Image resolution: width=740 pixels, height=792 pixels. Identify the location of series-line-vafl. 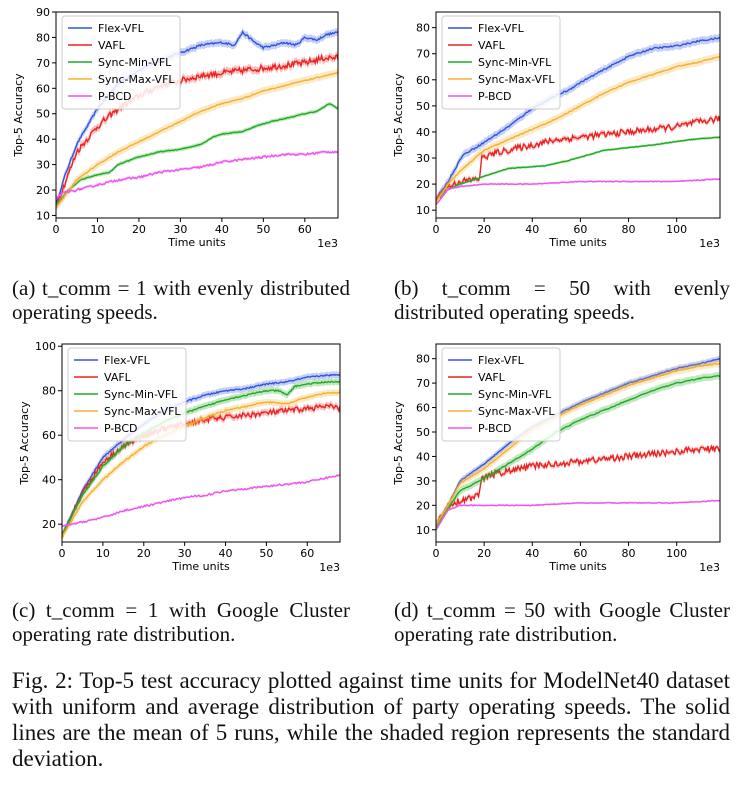
(197, 130).